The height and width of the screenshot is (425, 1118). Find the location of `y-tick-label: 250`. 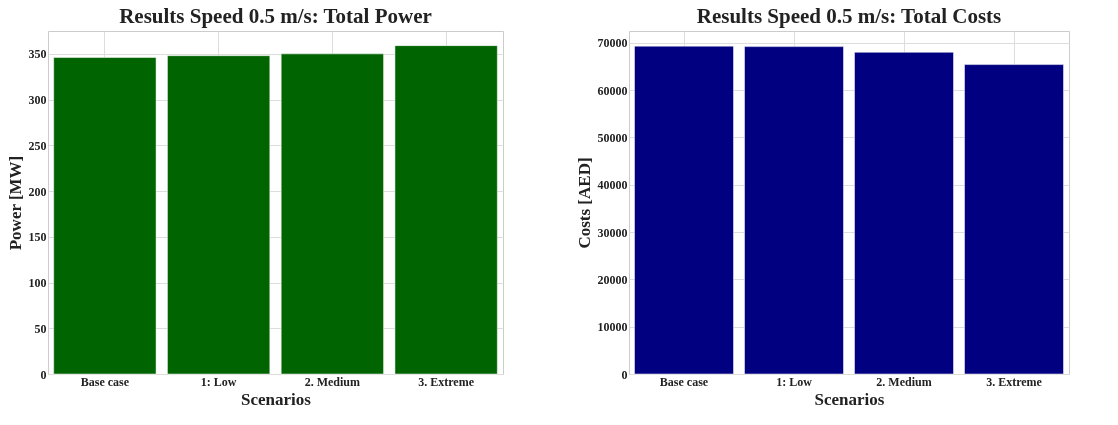

y-tick-label: 250 is located at coordinates (37, 145).